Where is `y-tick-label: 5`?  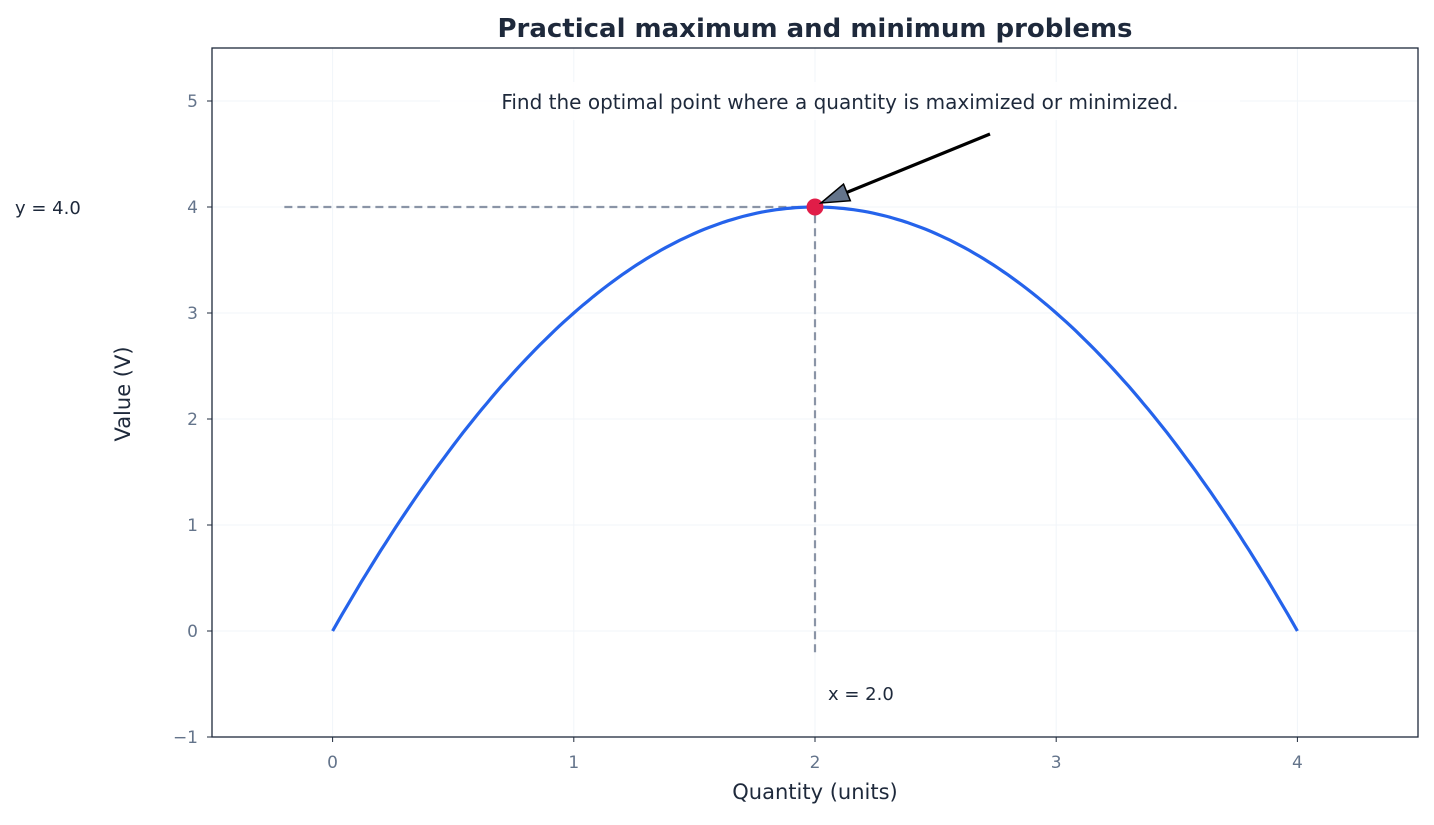
y-tick-label: 5 is located at coordinates (192, 102).